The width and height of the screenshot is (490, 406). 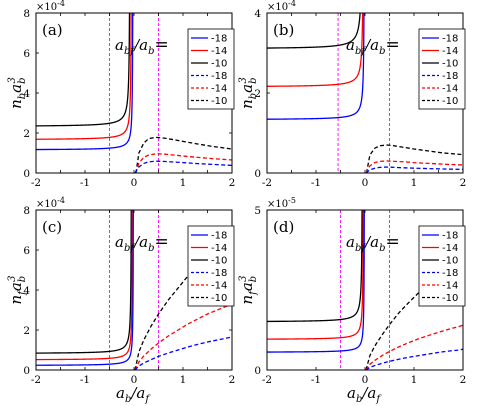 What do you see at coordinates (281, 203) in the screenshot?
I see `scale-factor: ×10⁻⁵` at bounding box center [281, 203].